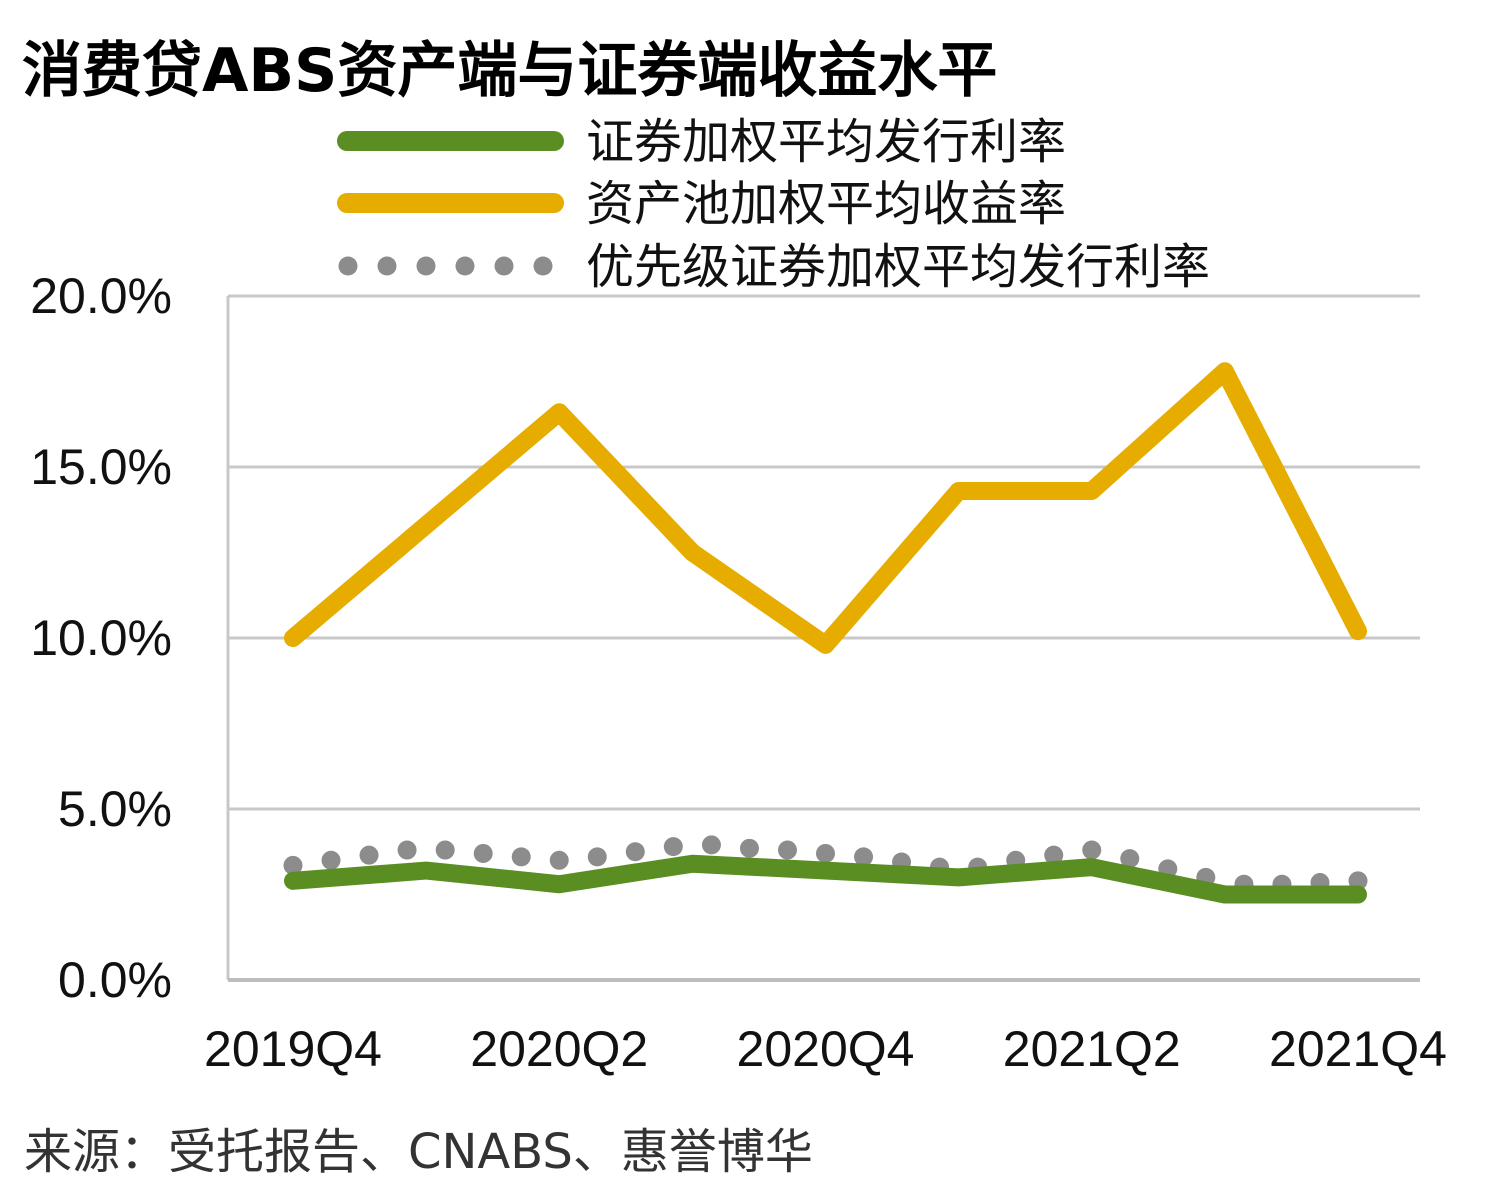 The height and width of the screenshot is (1183, 1498). I want to click on source-note: 来源：受托报告、CNABS、惠誉博华, so click(418, 1152).